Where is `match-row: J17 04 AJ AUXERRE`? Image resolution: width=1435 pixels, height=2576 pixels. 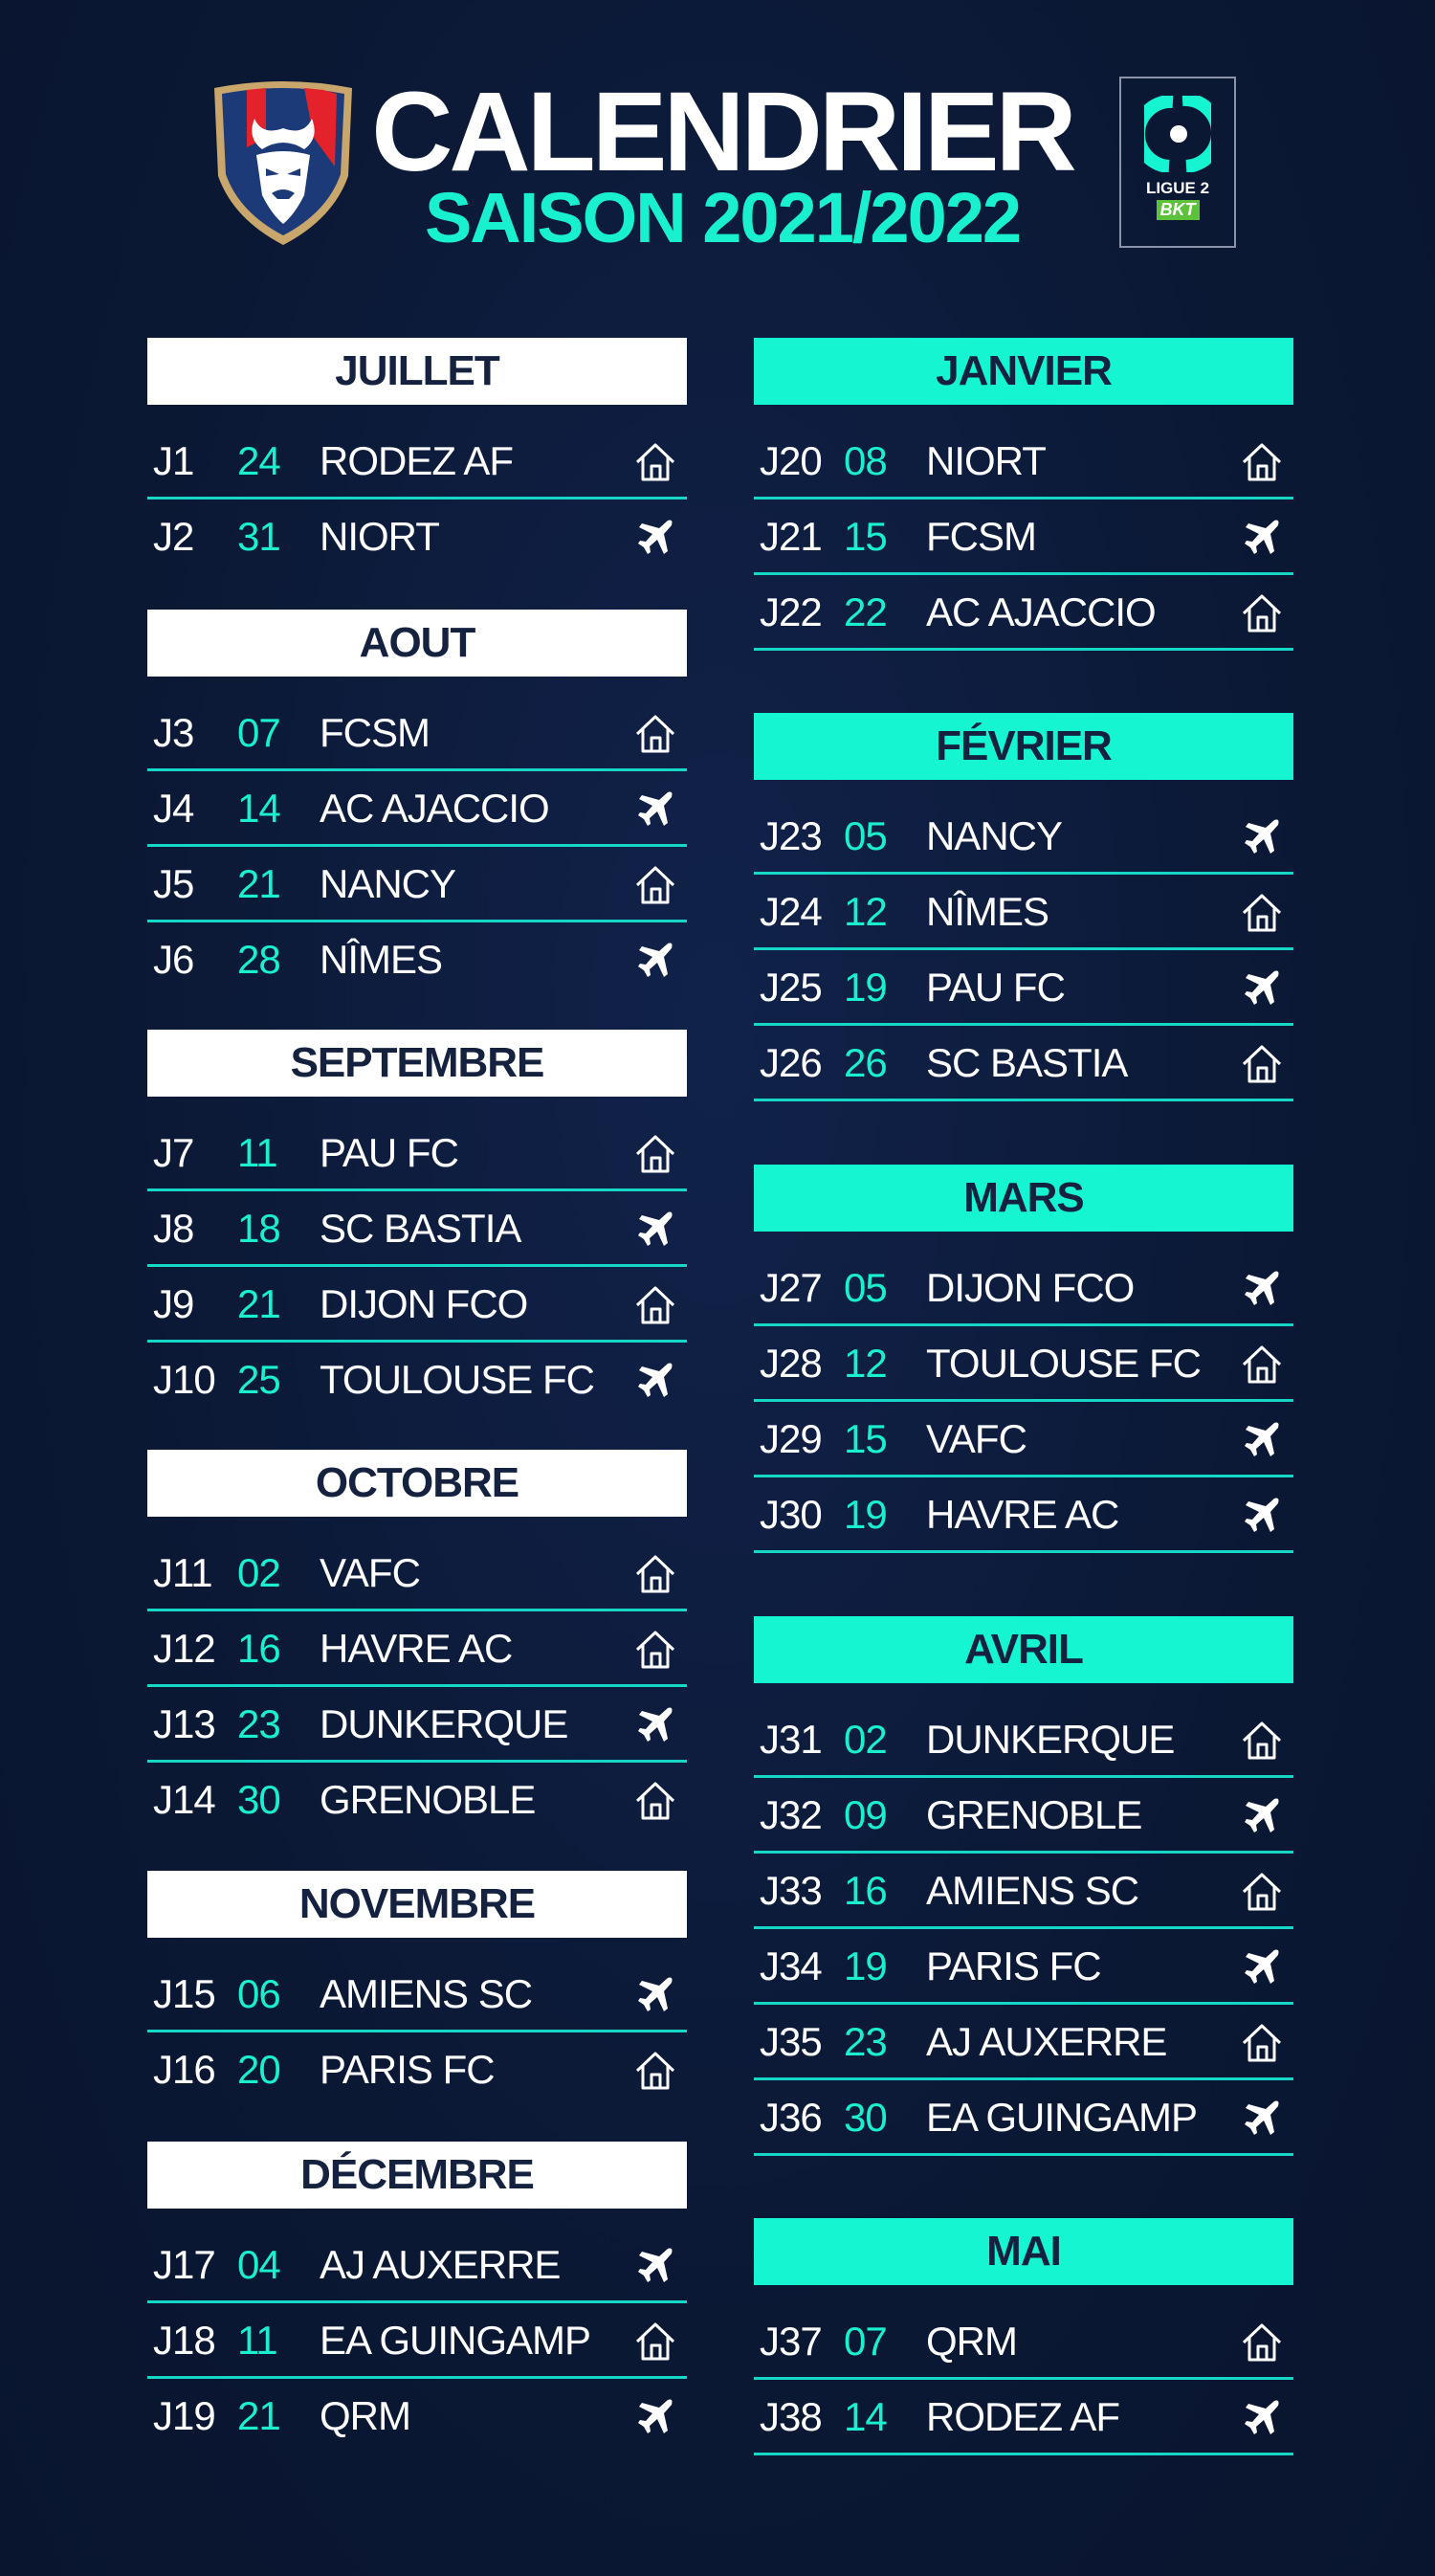
match-row: J17 04 AJ AUXERRE is located at coordinates (417, 2265).